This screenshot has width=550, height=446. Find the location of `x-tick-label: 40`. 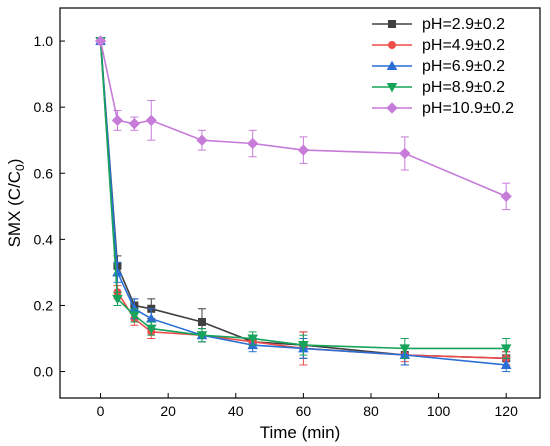

x-tick-label: 40 is located at coordinates (236, 411).